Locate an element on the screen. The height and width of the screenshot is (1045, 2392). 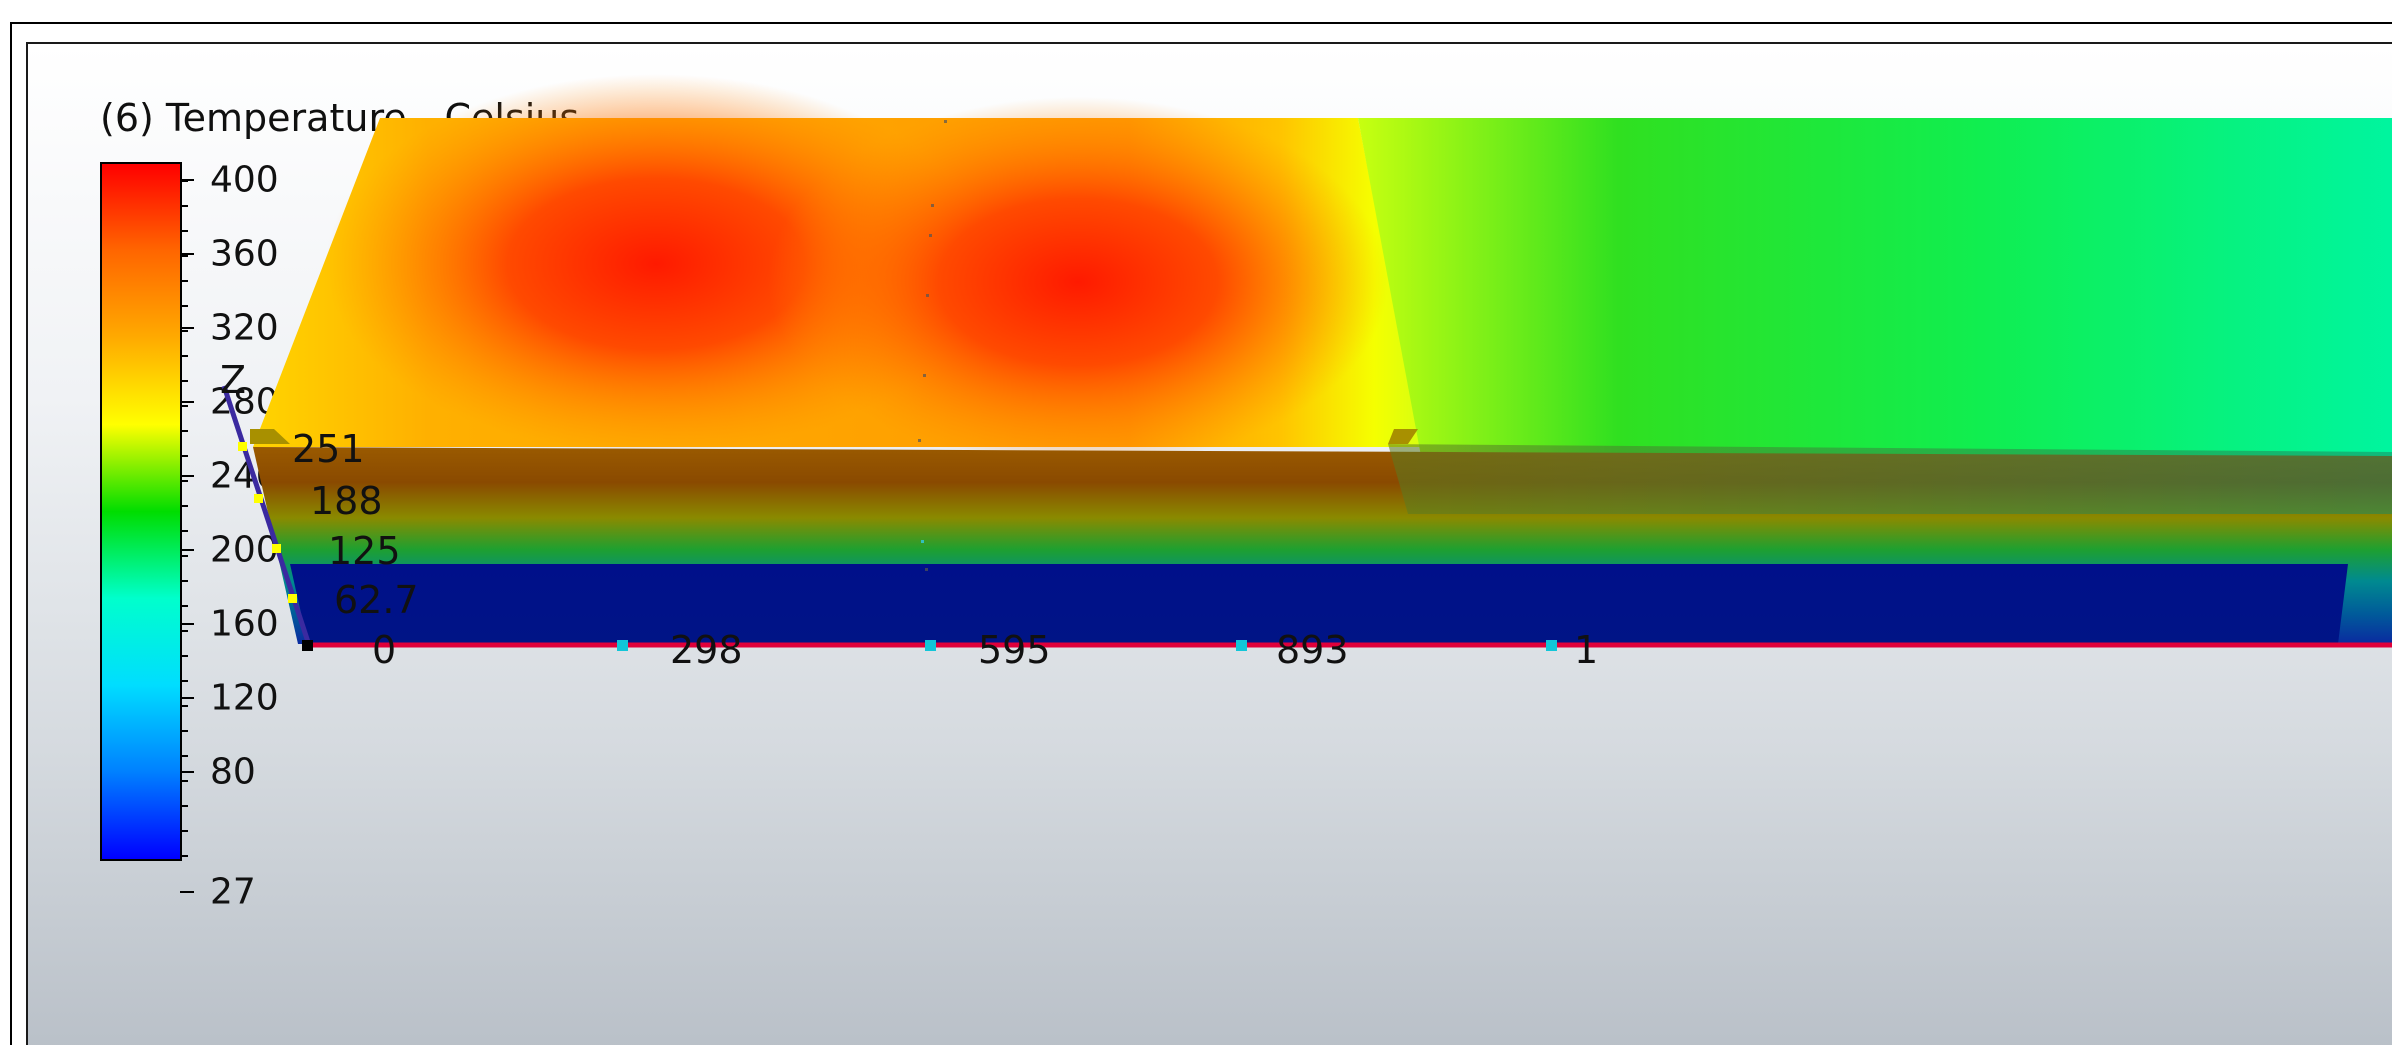
right-side-face is located at coordinates (1875, 287).